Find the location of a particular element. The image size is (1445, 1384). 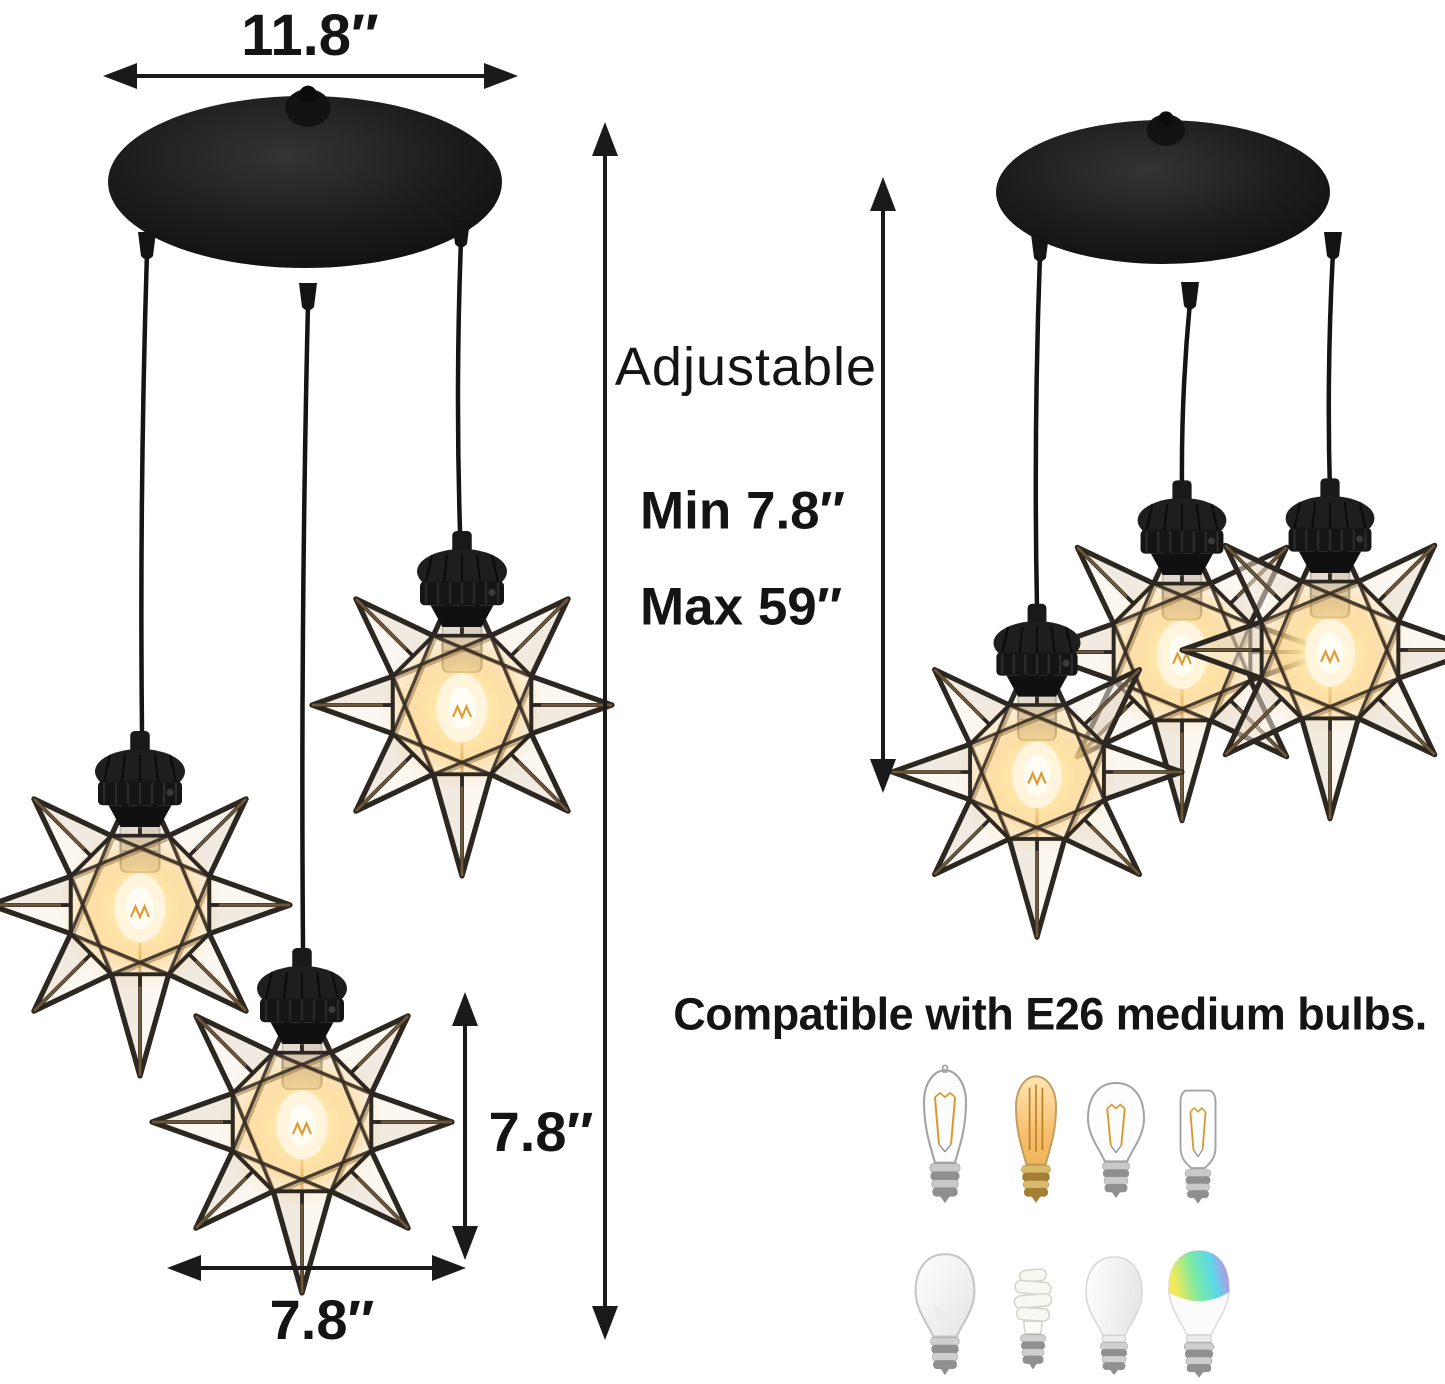

bulb-compatibility-text: Compatible with E26 medium bulbs. is located at coordinates (1050, 1014).